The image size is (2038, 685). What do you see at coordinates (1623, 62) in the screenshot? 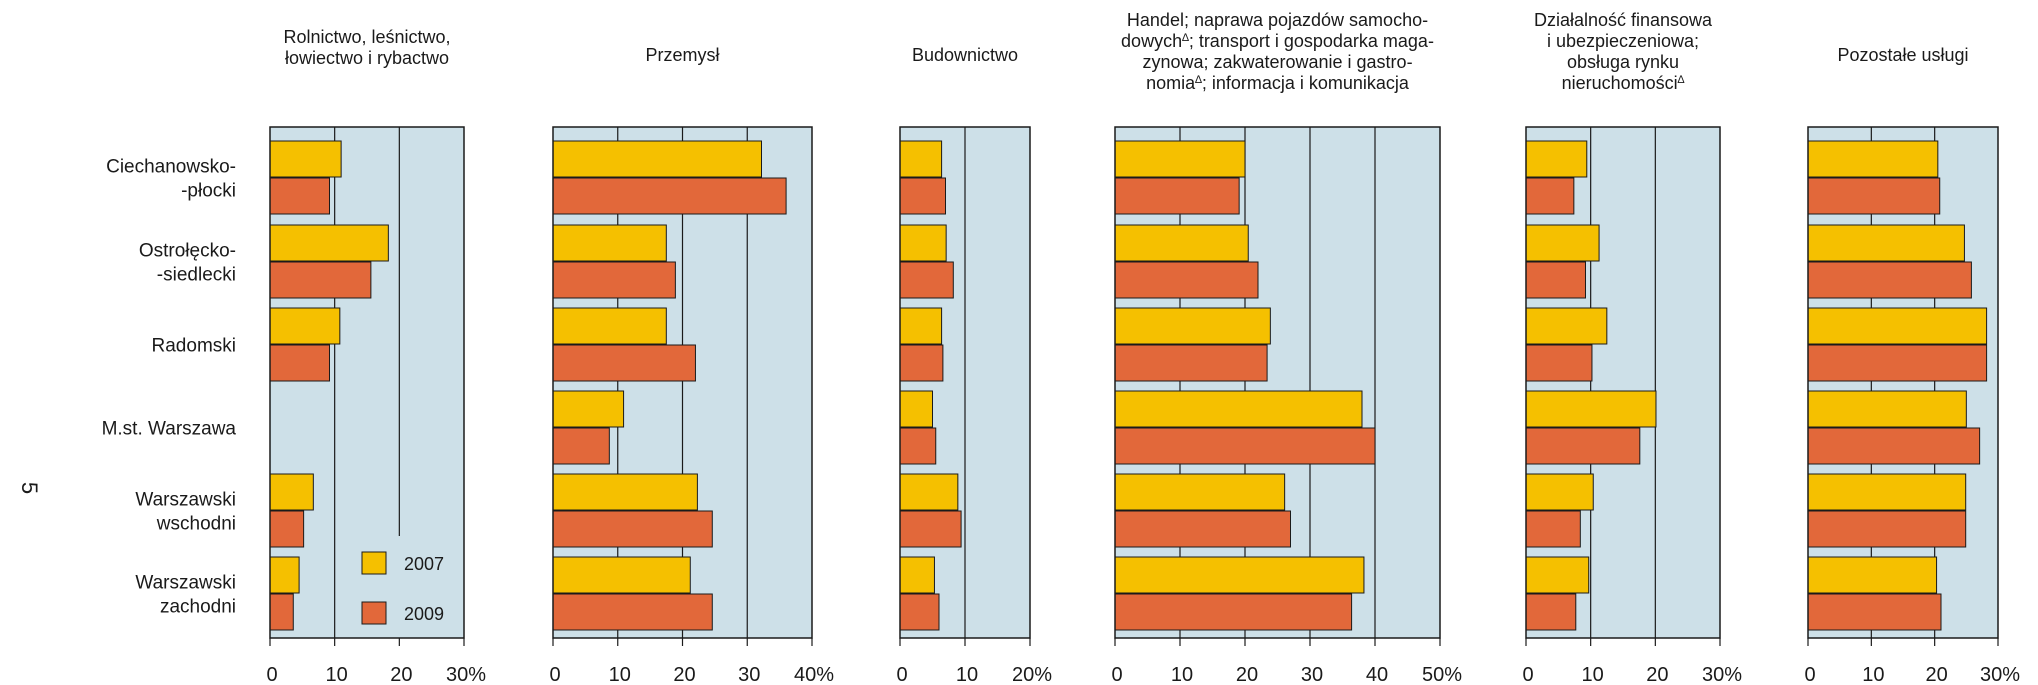
I see `panel-title: obsługa rynku` at bounding box center [1623, 62].